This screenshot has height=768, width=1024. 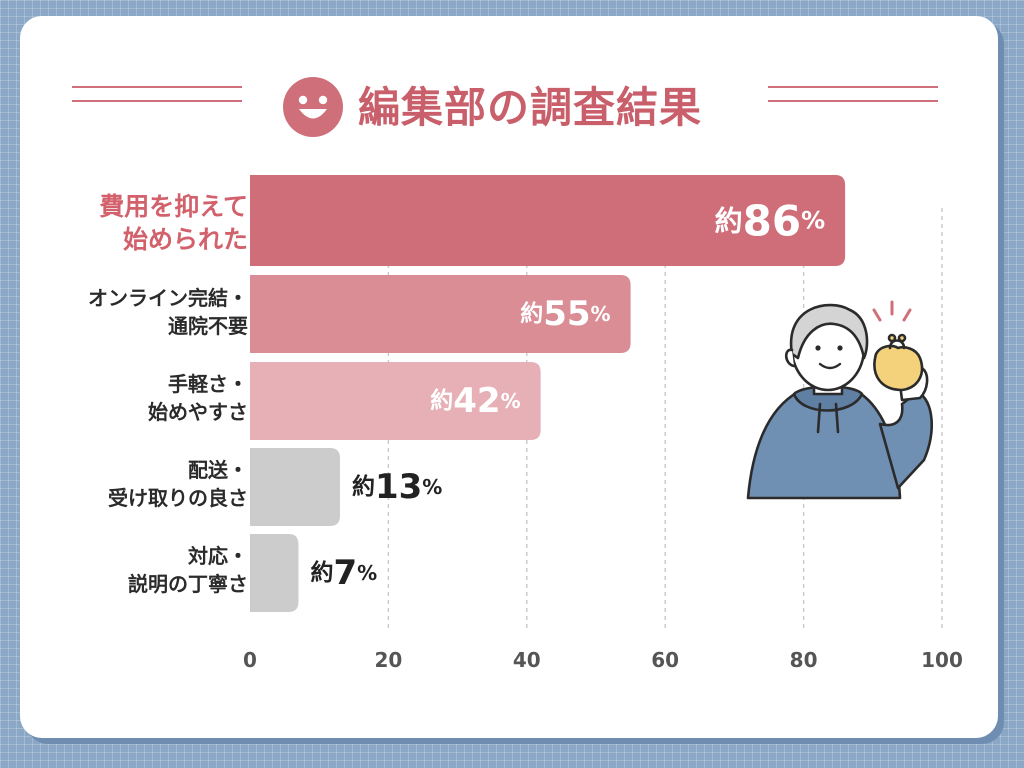 I want to click on category-label-cost: 費用を抑えて 始められた, so click(x=173, y=223).